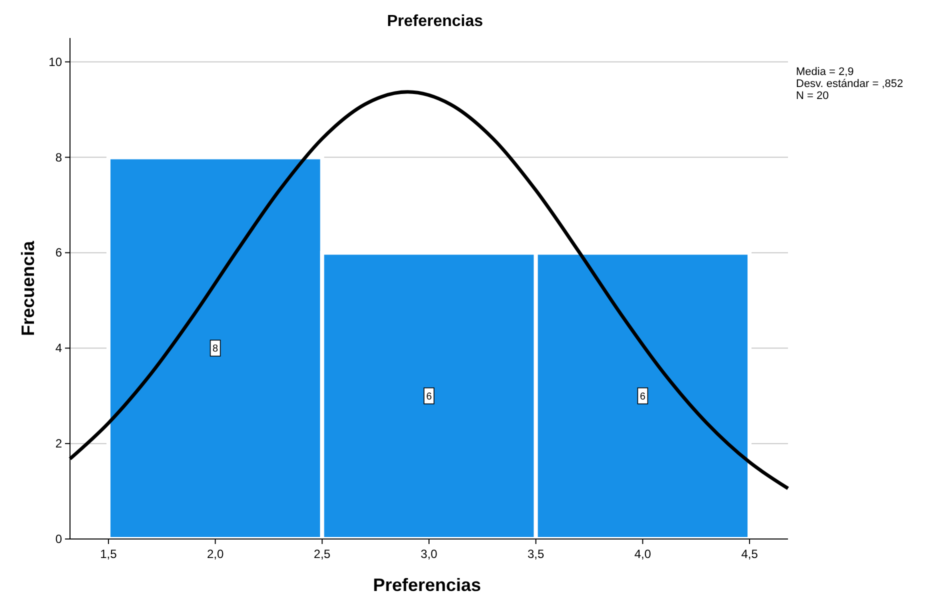  What do you see at coordinates (58, 157) in the screenshot?
I see `y-tick-label: 8` at bounding box center [58, 157].